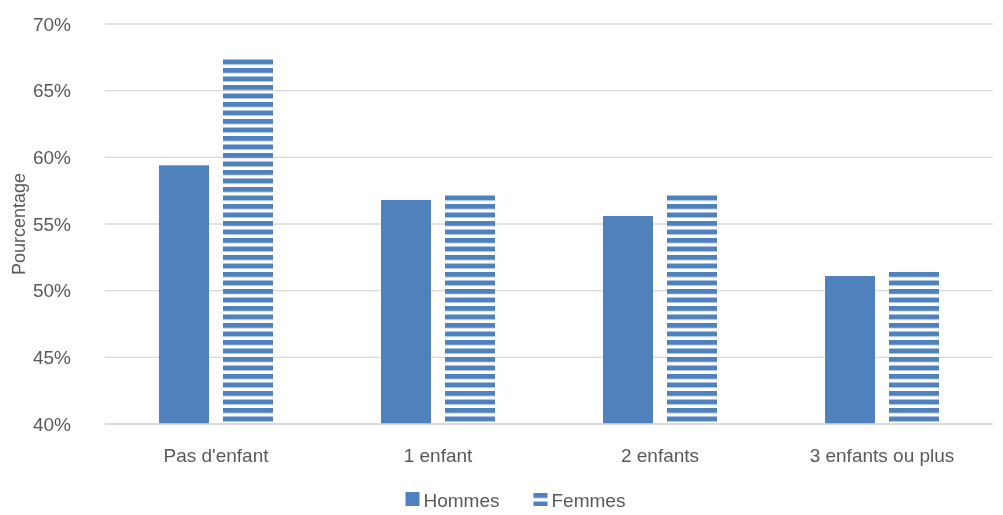 The height and width of the screenshot is (515, 1003). Describe the element at coordinates (461, 500) in the screenshot. I see `legend-label: Hommes` at that location.